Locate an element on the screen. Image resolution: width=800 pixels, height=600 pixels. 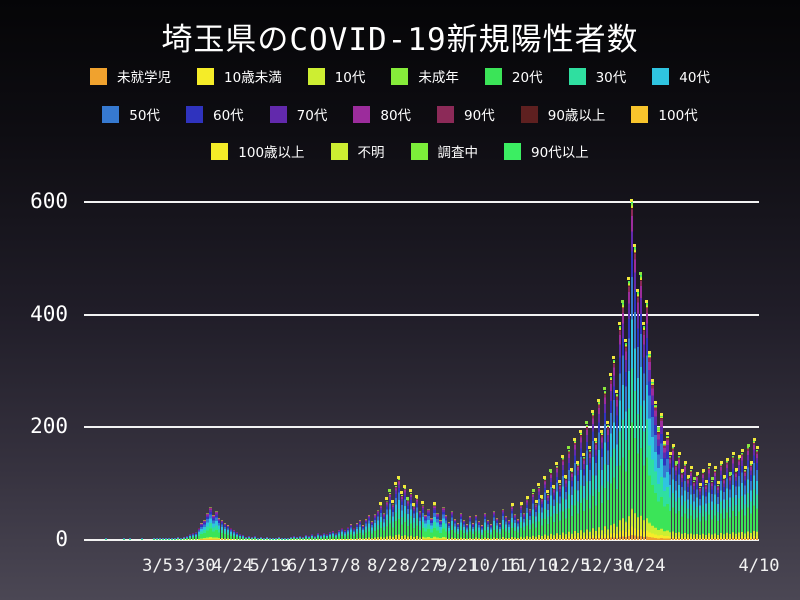
legend-label: 100歳以上 is located at coordinates (271, 153).